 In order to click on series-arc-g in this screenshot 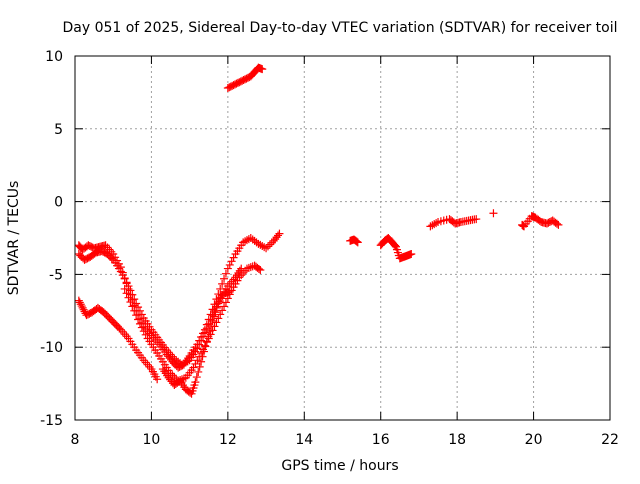, I will do `click(381, 248)`.